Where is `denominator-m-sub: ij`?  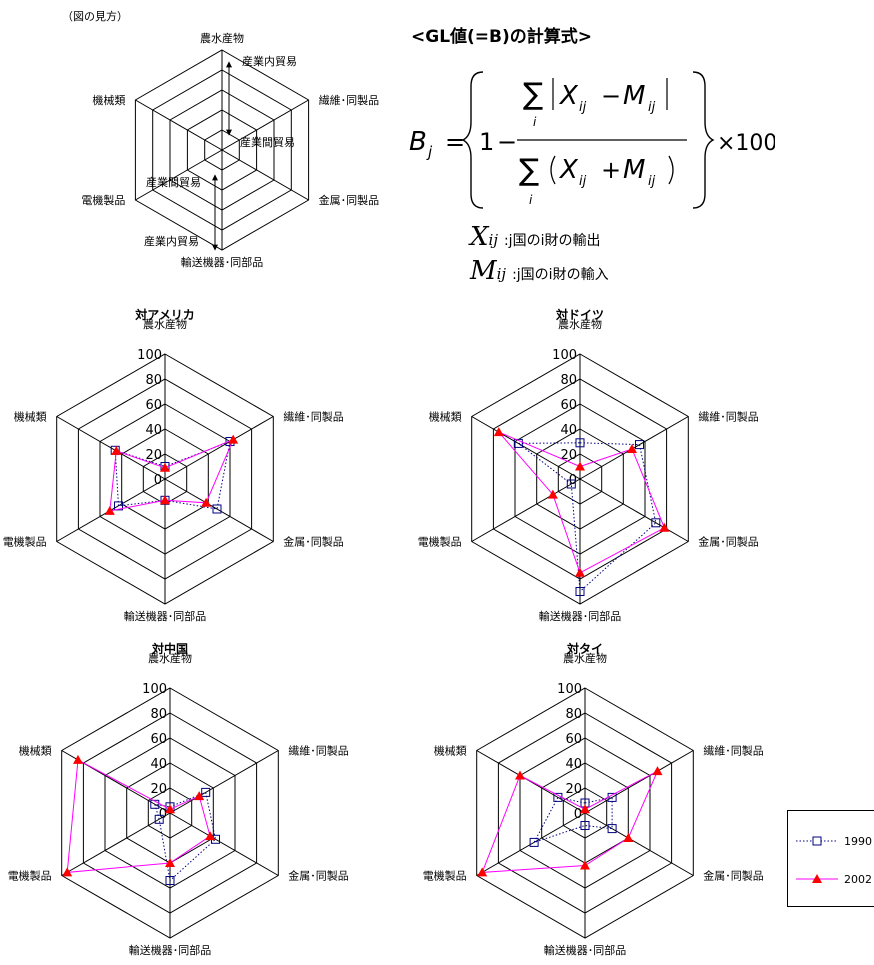 denominator-m-sub: ij is located at coordinates (652, 181).